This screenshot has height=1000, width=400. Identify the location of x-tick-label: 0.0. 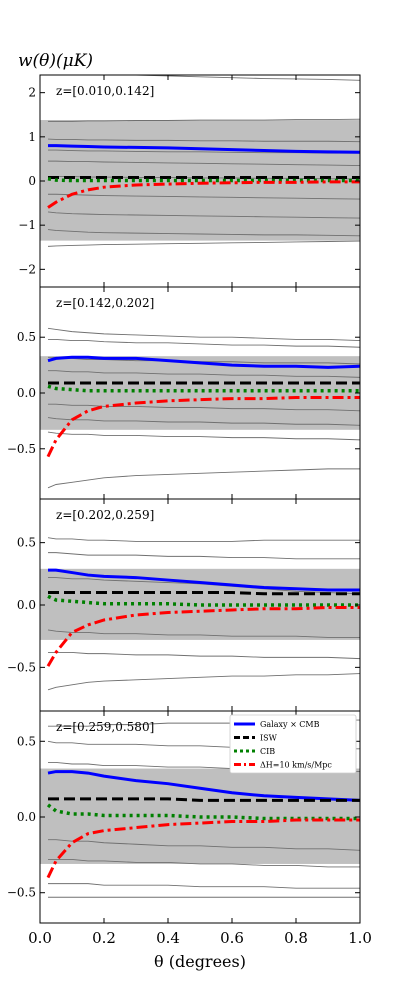
(40, 938).